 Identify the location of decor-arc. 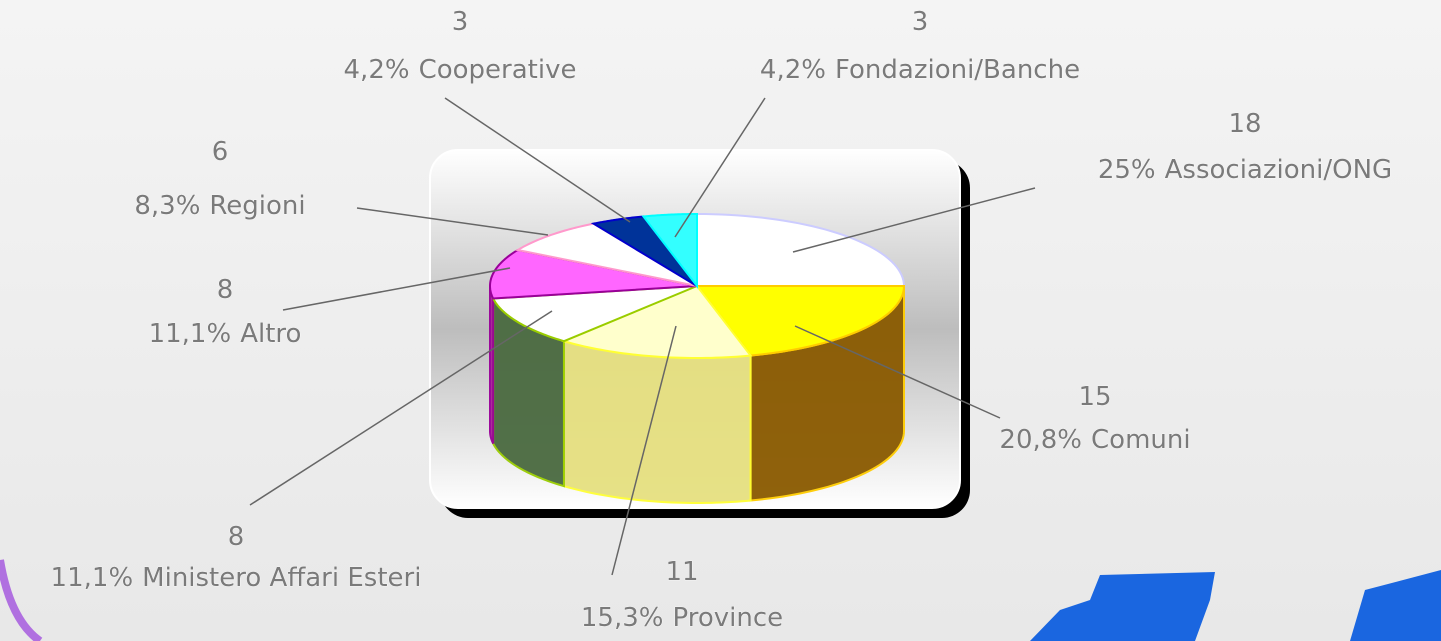
(21, 600).